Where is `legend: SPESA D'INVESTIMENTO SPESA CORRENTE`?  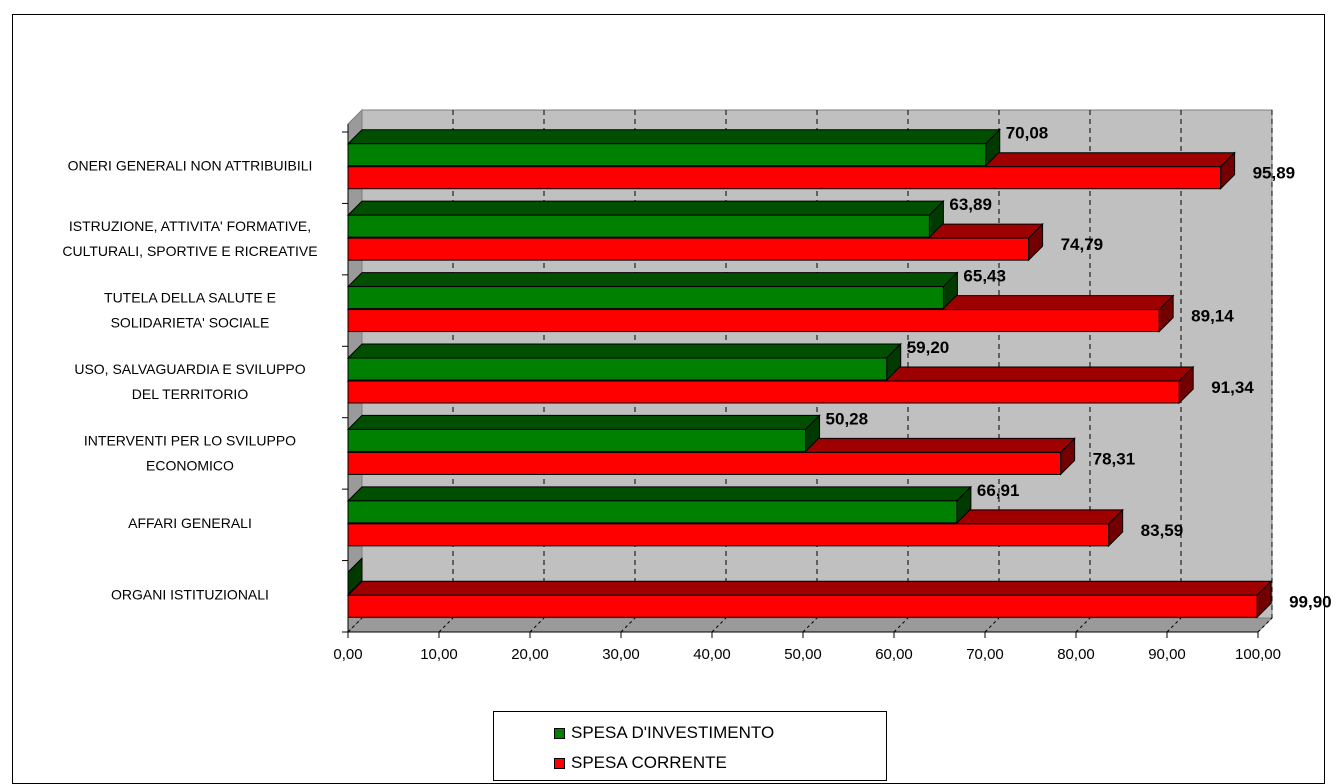
legend: SPESA D'INVESTIMENTO SPESA CORRENTE is located at coordinates (690, 746).